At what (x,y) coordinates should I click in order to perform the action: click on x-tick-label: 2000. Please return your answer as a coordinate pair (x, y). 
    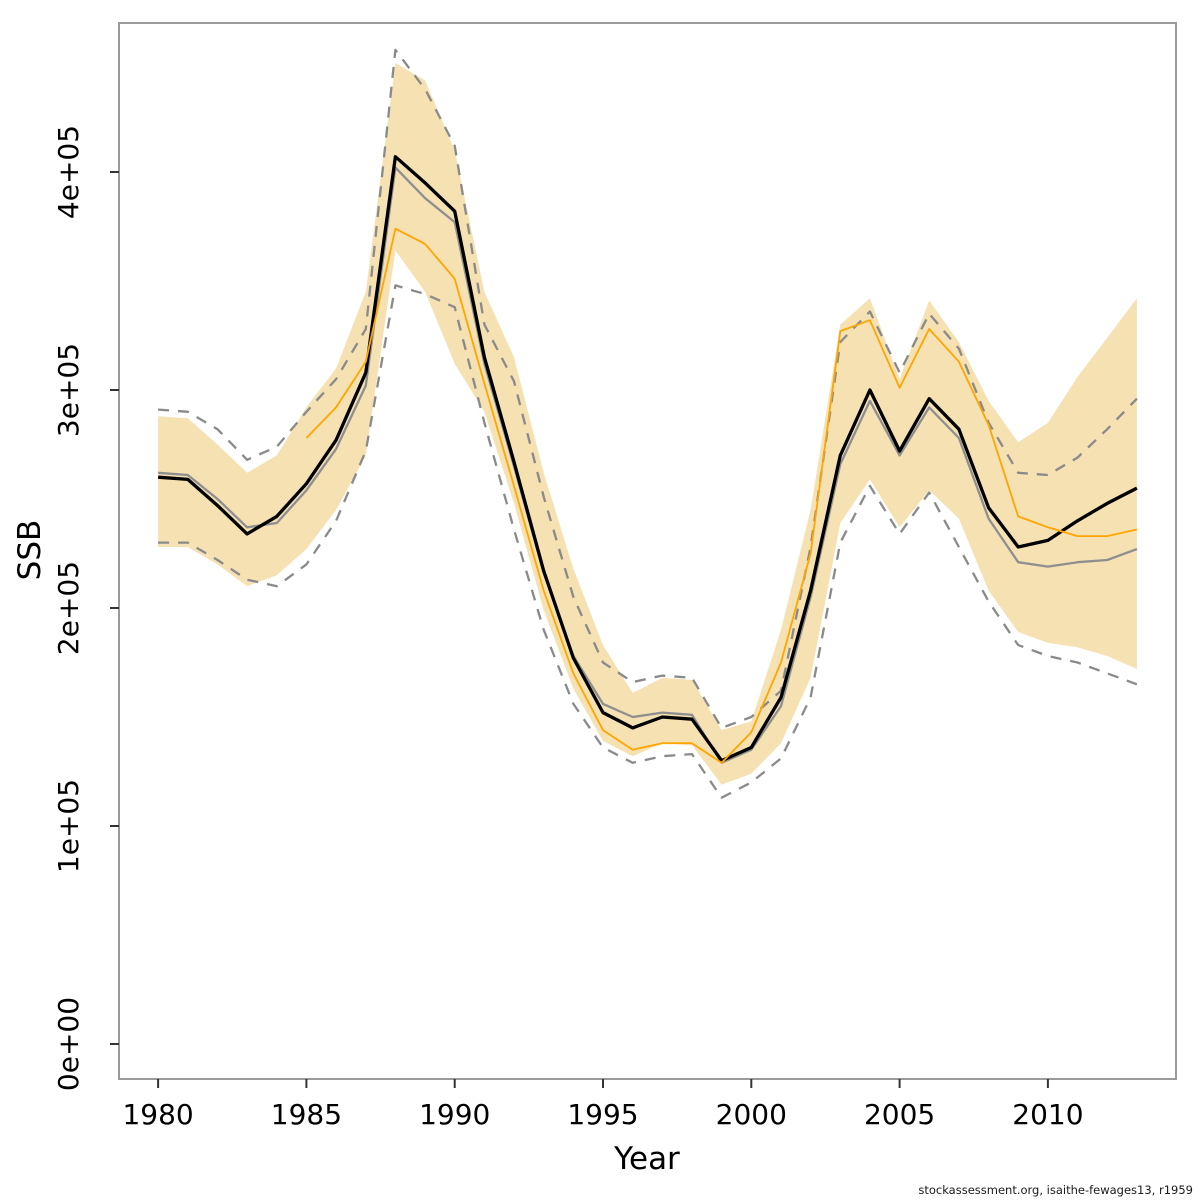
    Looking at the image, I should click on (751, 1114).